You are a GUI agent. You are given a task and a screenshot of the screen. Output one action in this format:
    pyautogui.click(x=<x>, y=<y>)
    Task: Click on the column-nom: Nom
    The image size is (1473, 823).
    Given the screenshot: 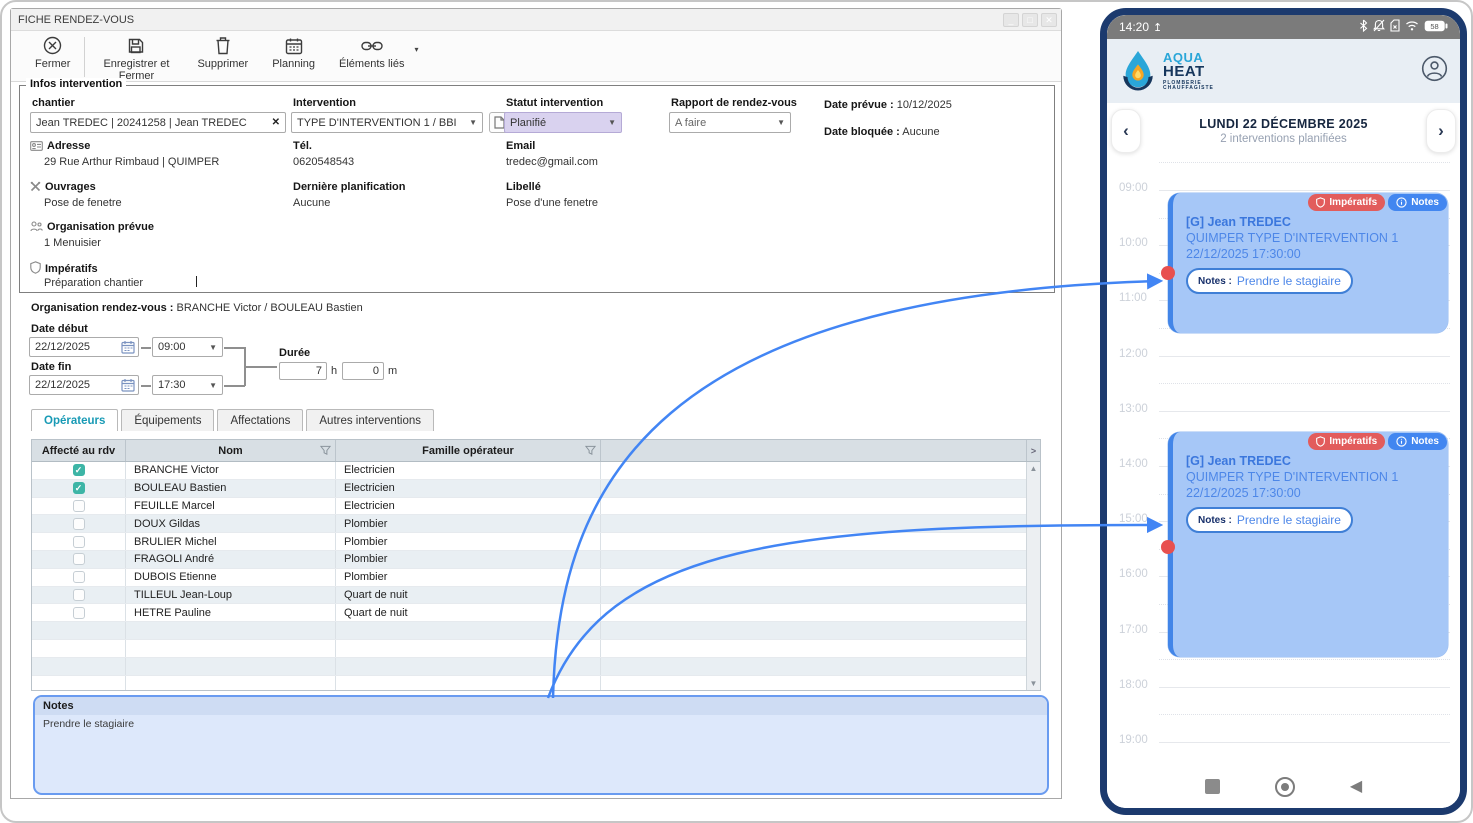 What is the action you would take?
    pyautogui.click(x=231, y=450)
    